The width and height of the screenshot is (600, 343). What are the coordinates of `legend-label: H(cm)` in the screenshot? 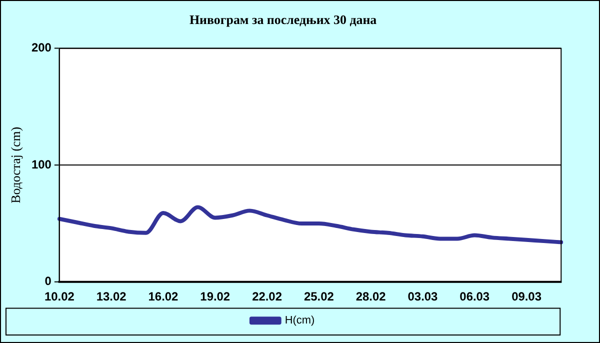 It's located at (299, 320).